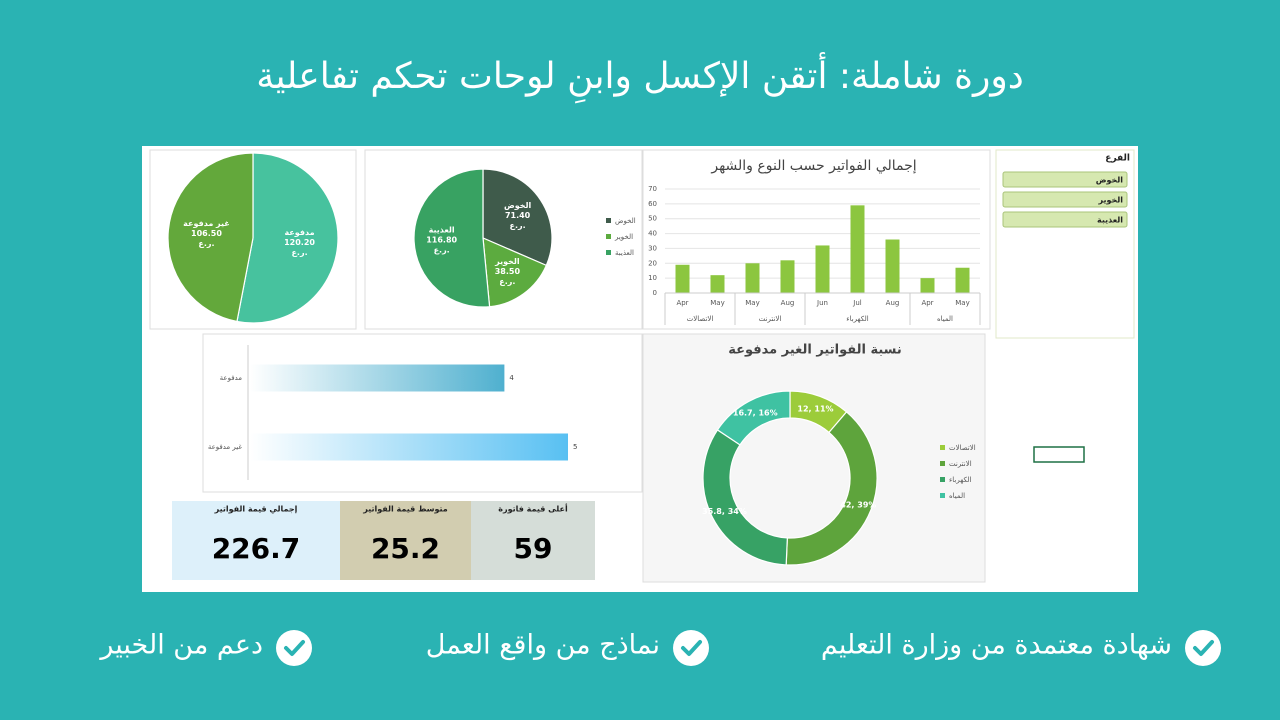 This screenshot has width=1280, height=724. Describe the element at coordinates (770, 319) in the screenshot. I see `group-label: الانترنت` at that location.